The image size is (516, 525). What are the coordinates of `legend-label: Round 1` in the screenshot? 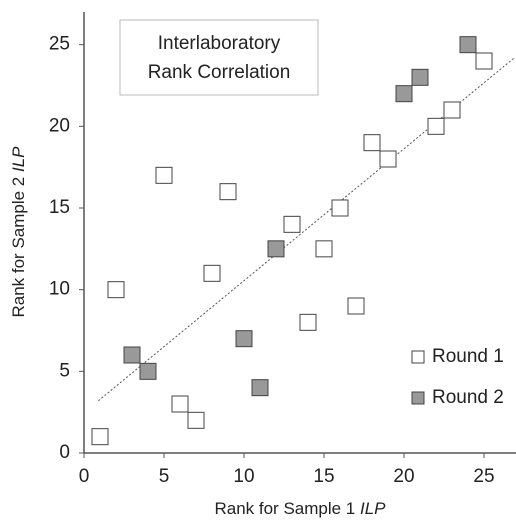 It's located at (468, 356).